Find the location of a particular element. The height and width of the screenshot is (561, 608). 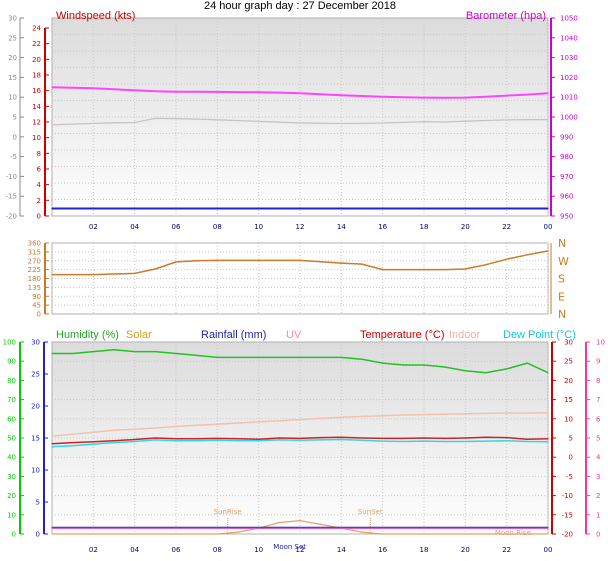

uv-axis-tick-label: 9 is located at coordinates (598, 362).